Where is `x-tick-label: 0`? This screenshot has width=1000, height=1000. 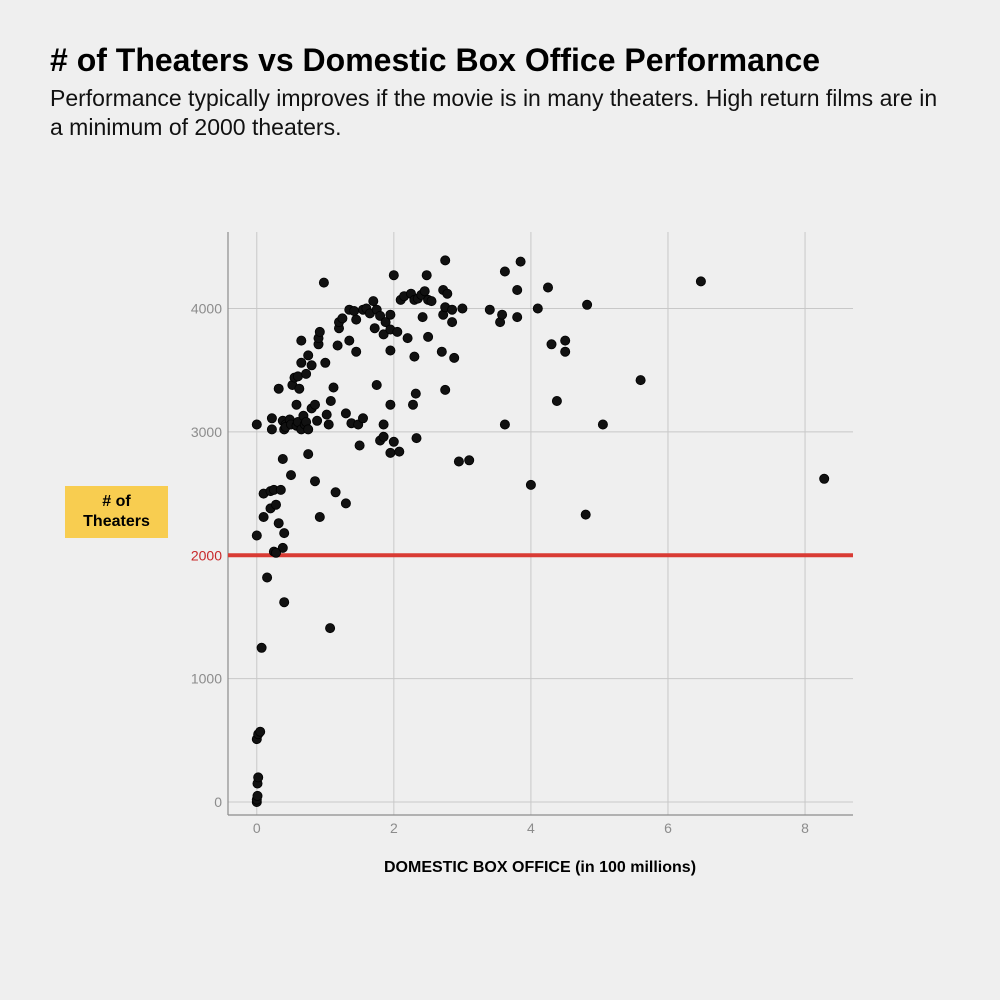
x-tick-label: 0 is located at coordinates (257, 828).